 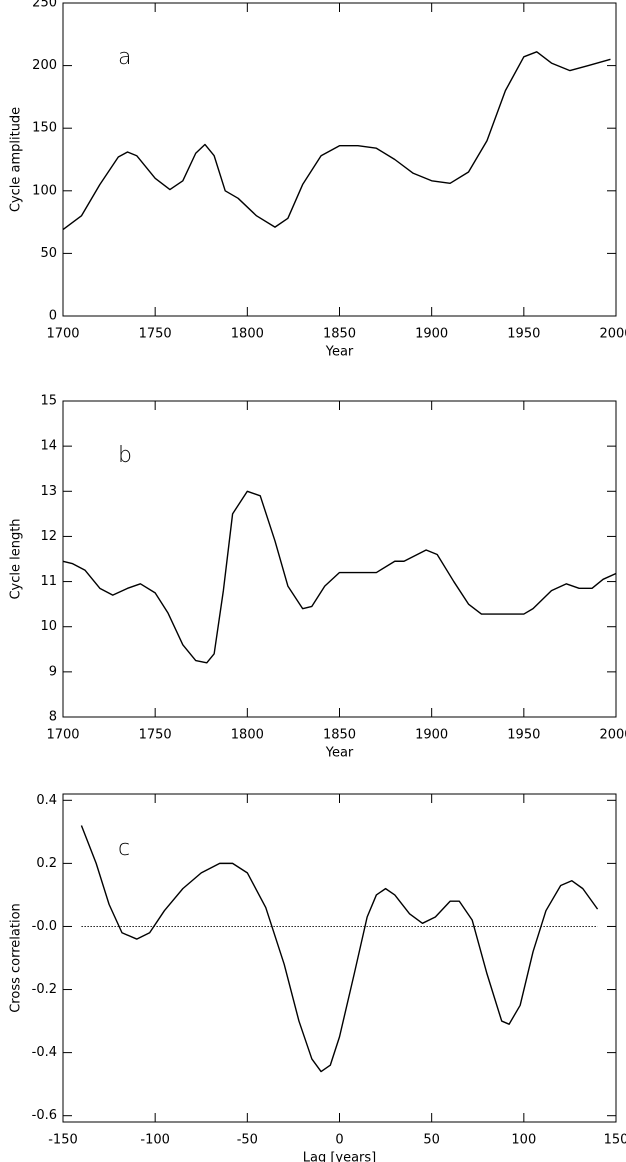 What do you see at coordinates (431, 1140) in the screenshot?
I see `x-tick-label: 50` at bounding box center [431, 1140].